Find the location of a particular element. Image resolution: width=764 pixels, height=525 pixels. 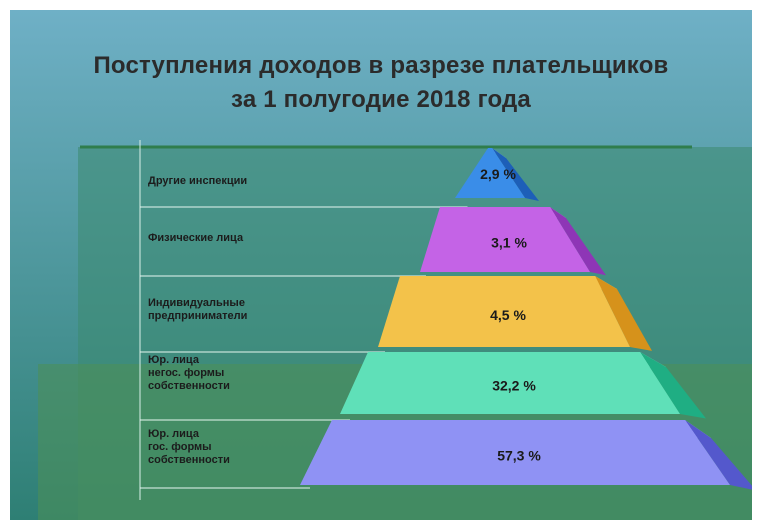

level-category-label: Юр. лица гос. формы собственности is located at coordinates (189, 447).